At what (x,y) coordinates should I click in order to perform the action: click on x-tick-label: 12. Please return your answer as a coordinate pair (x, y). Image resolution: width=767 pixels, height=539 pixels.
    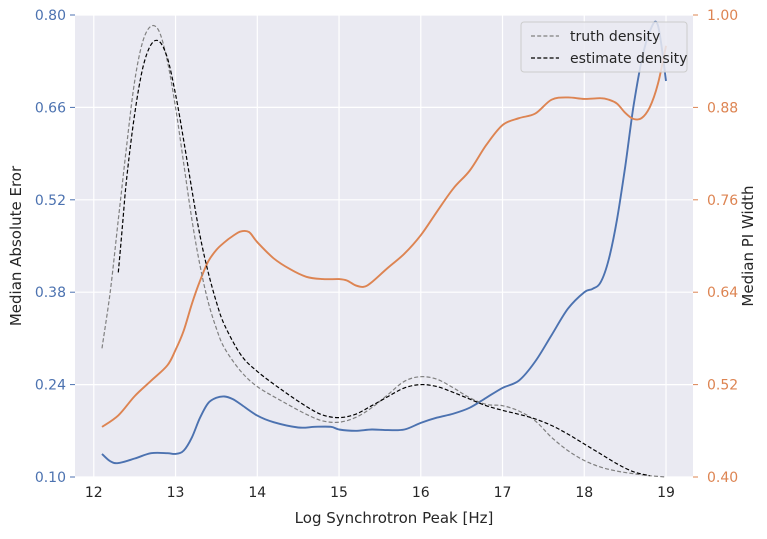
    Looking at the image, I should click on (94, 493).